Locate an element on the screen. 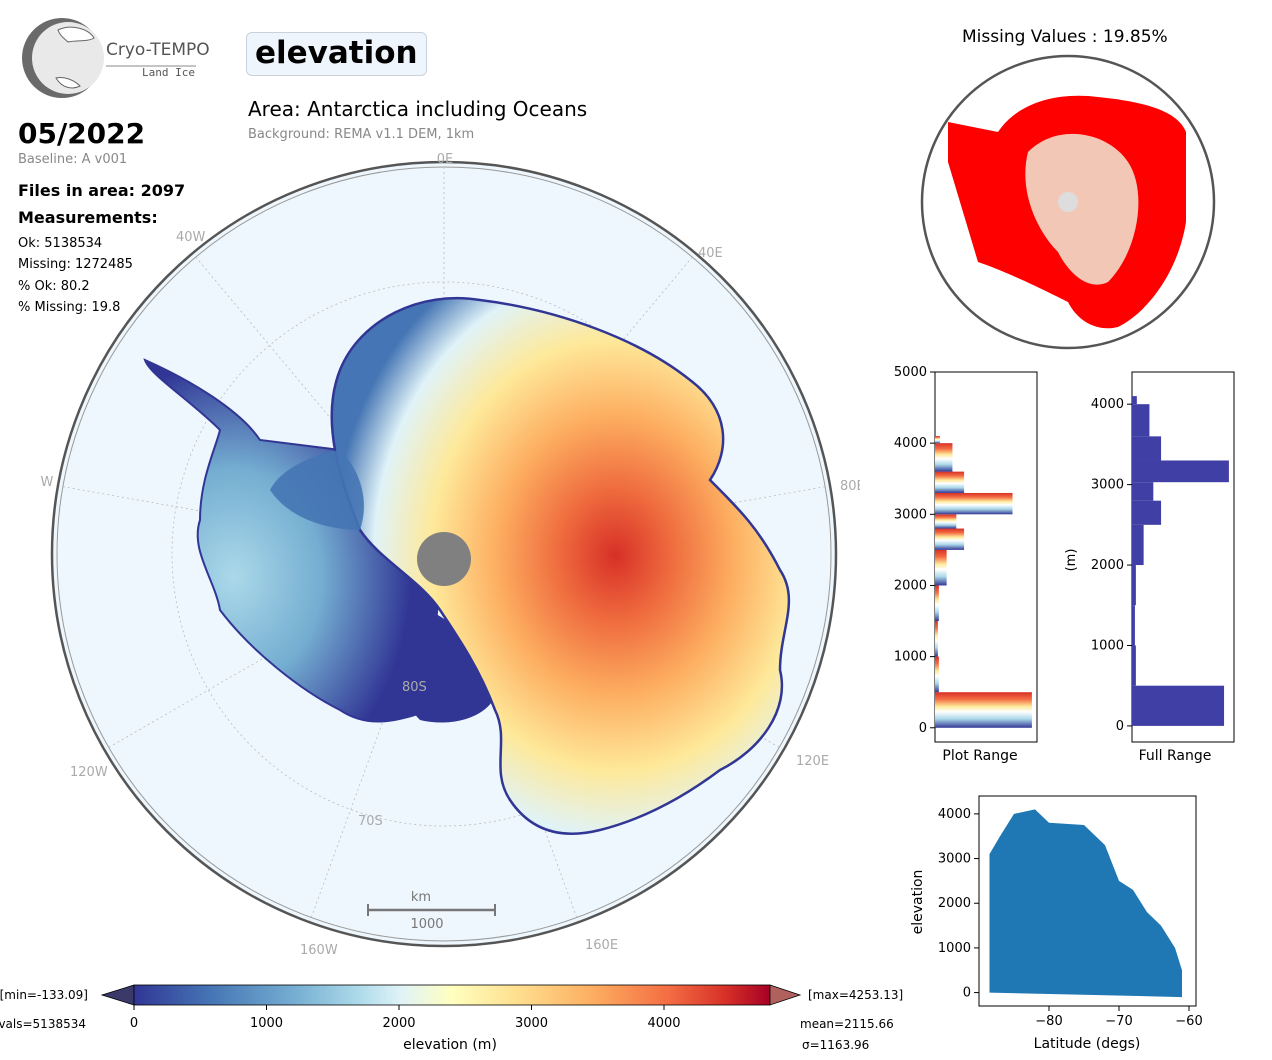 The height and width of the screenshot is (1060, 1272). cryo-tempo-logo is located at coordinates (109, 58).